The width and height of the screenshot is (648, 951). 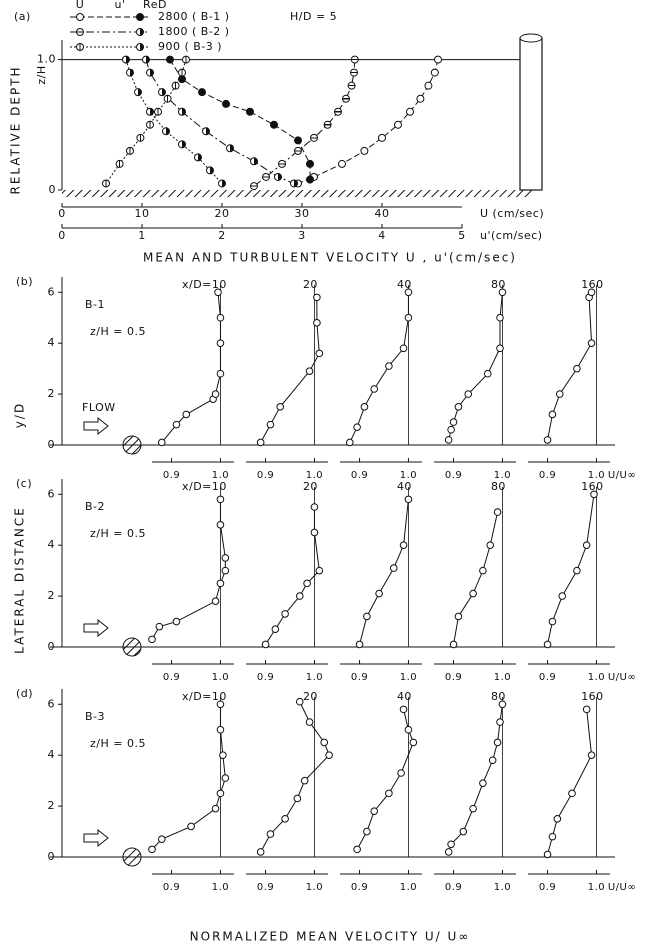 I want to click on cylinder-top, so click(x=531, y=38).